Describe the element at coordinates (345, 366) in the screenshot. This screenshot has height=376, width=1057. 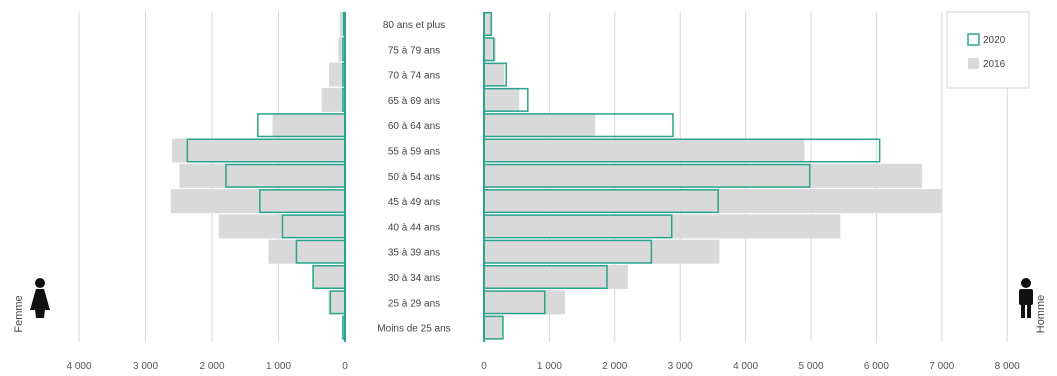
I see `tick-left-4: 0` at that location.